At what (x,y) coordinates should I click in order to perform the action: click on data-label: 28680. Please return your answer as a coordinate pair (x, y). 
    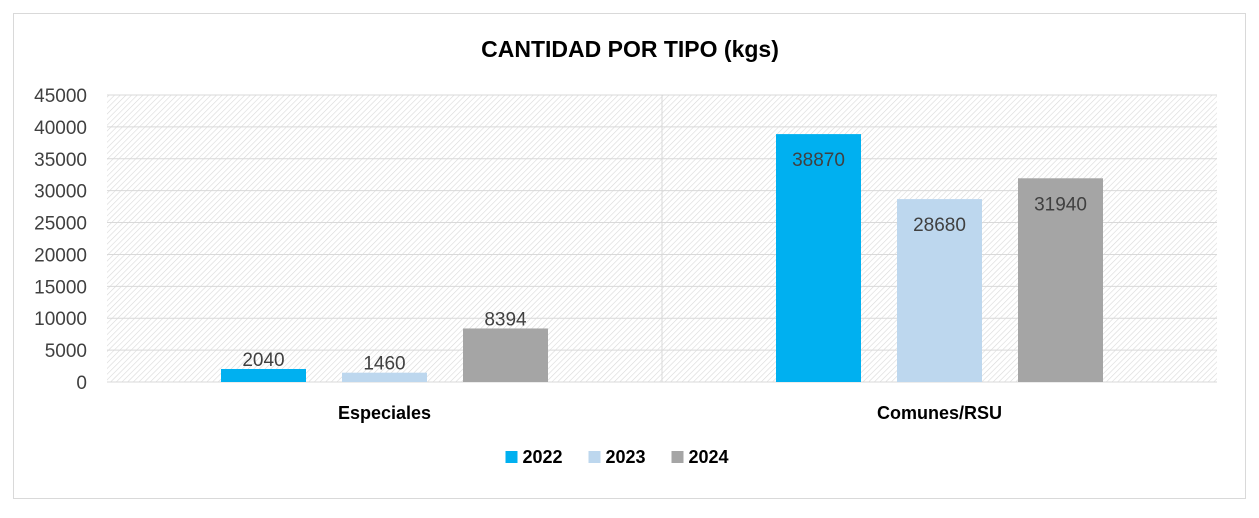
    Looking at the image, I should click on (939, 225).